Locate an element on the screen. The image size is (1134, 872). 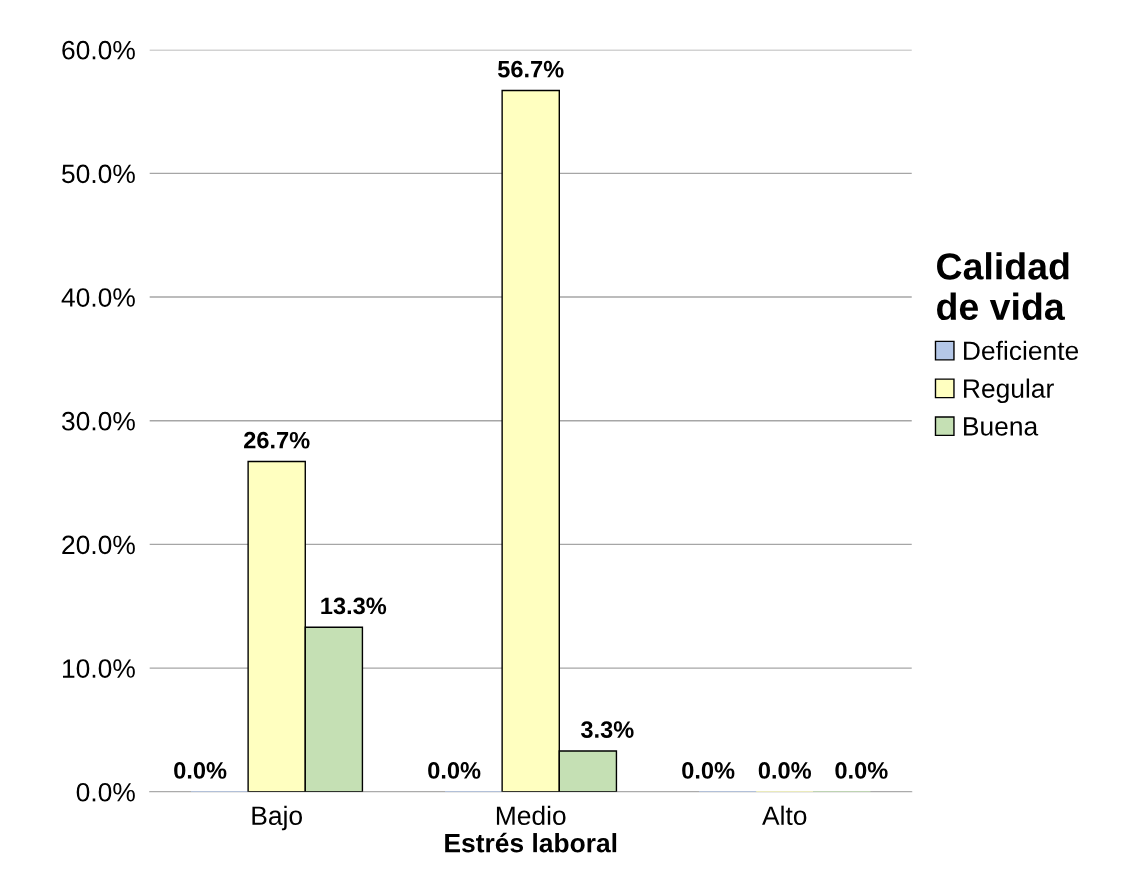
y-tick-label: 0.0% is located at coordinates (105, 792).